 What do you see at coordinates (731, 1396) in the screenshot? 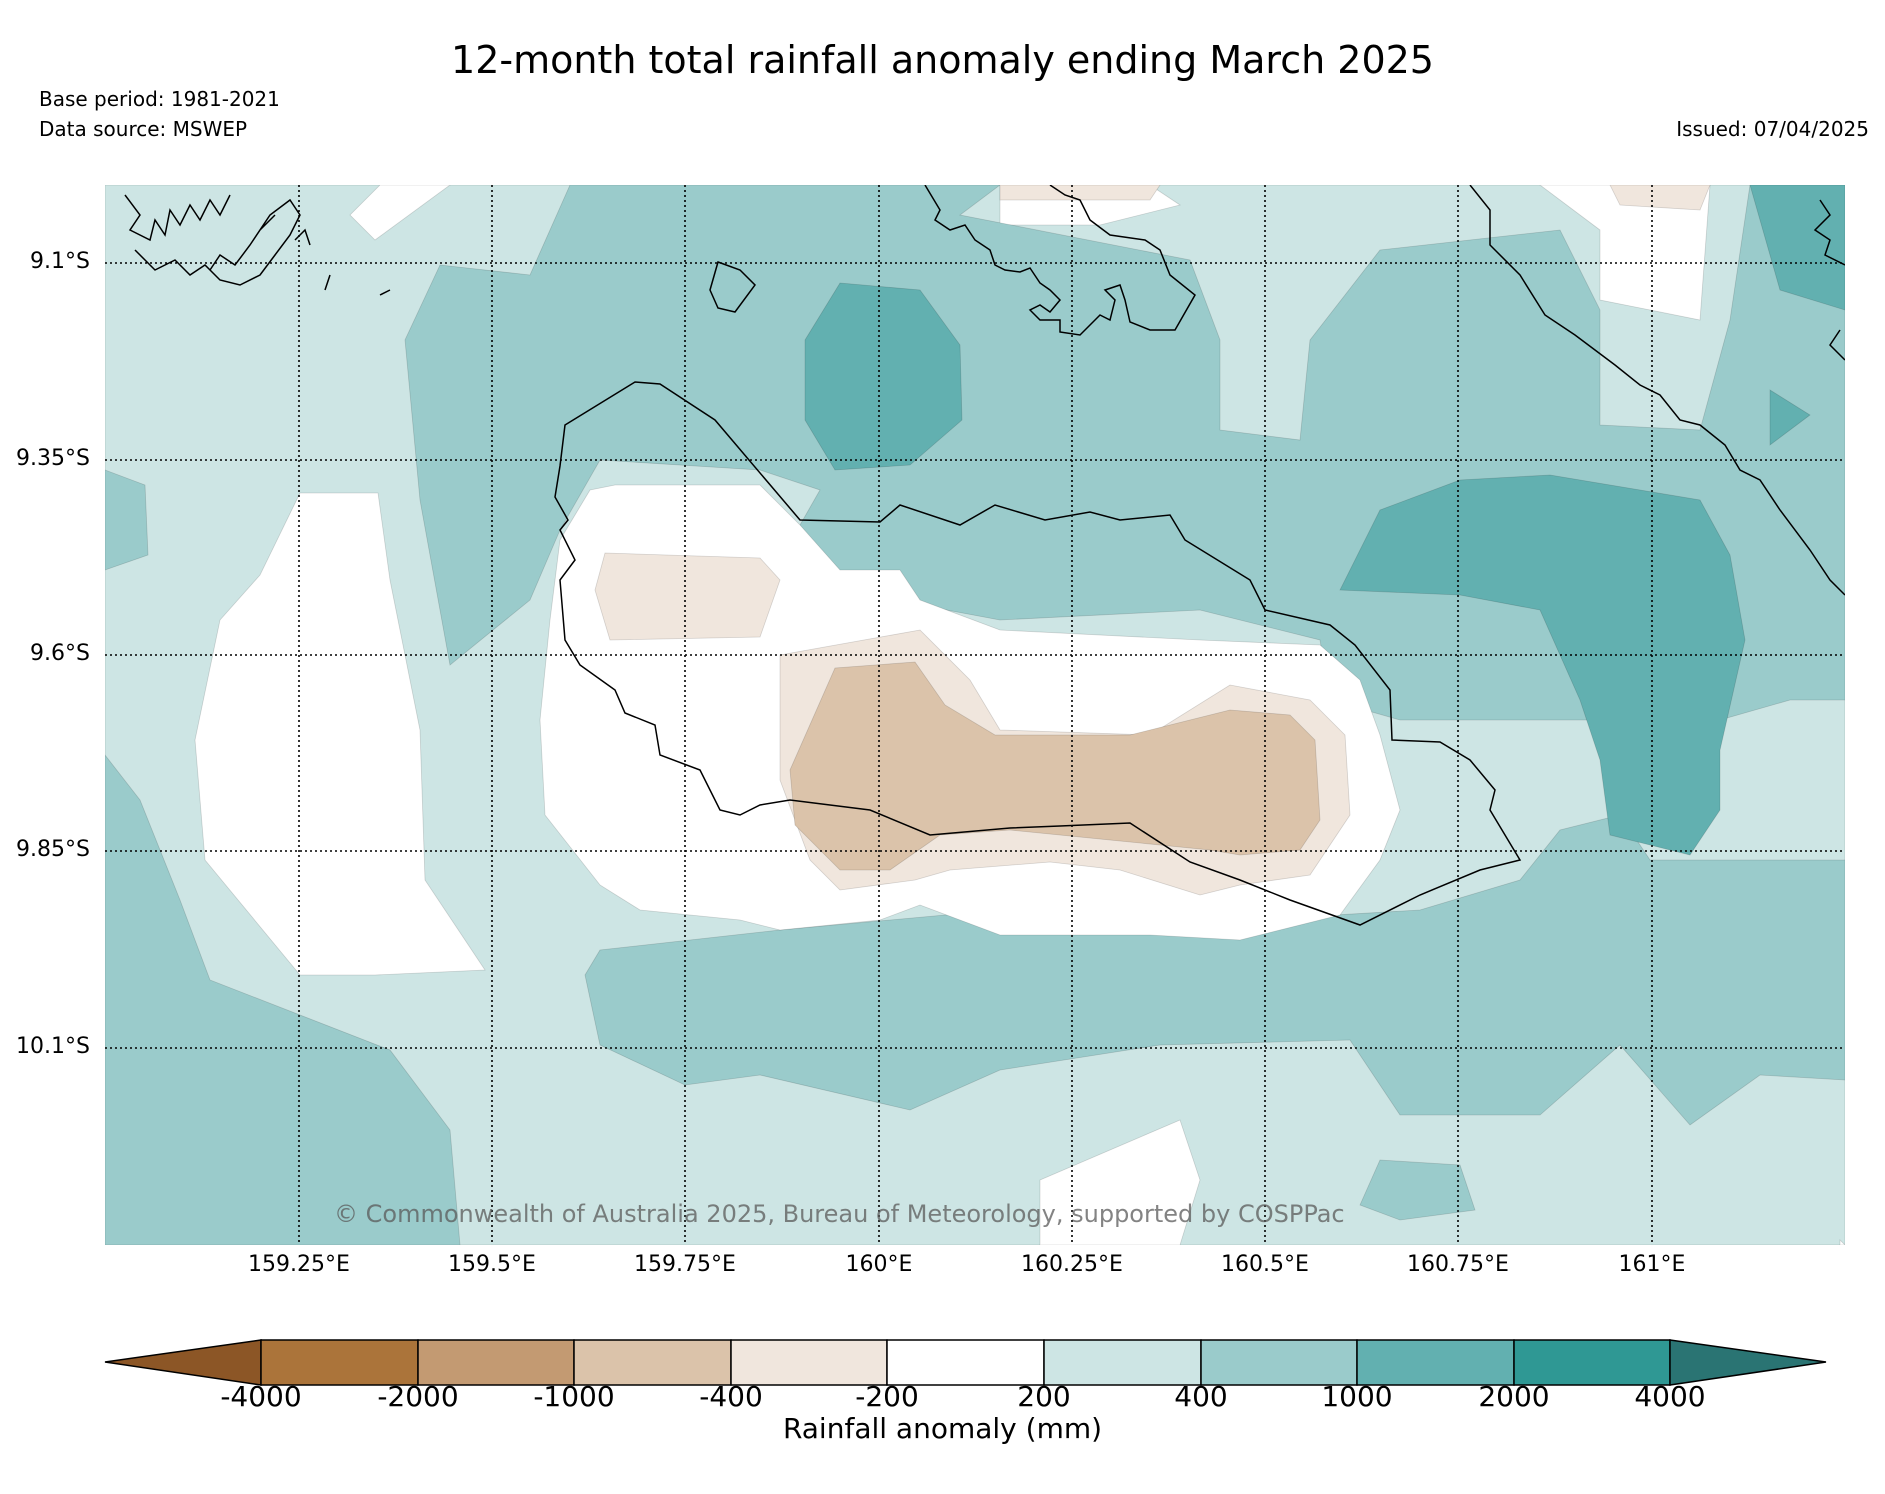
I see `colorbar-tick-3: -400` at bounding box center [731, 1396].